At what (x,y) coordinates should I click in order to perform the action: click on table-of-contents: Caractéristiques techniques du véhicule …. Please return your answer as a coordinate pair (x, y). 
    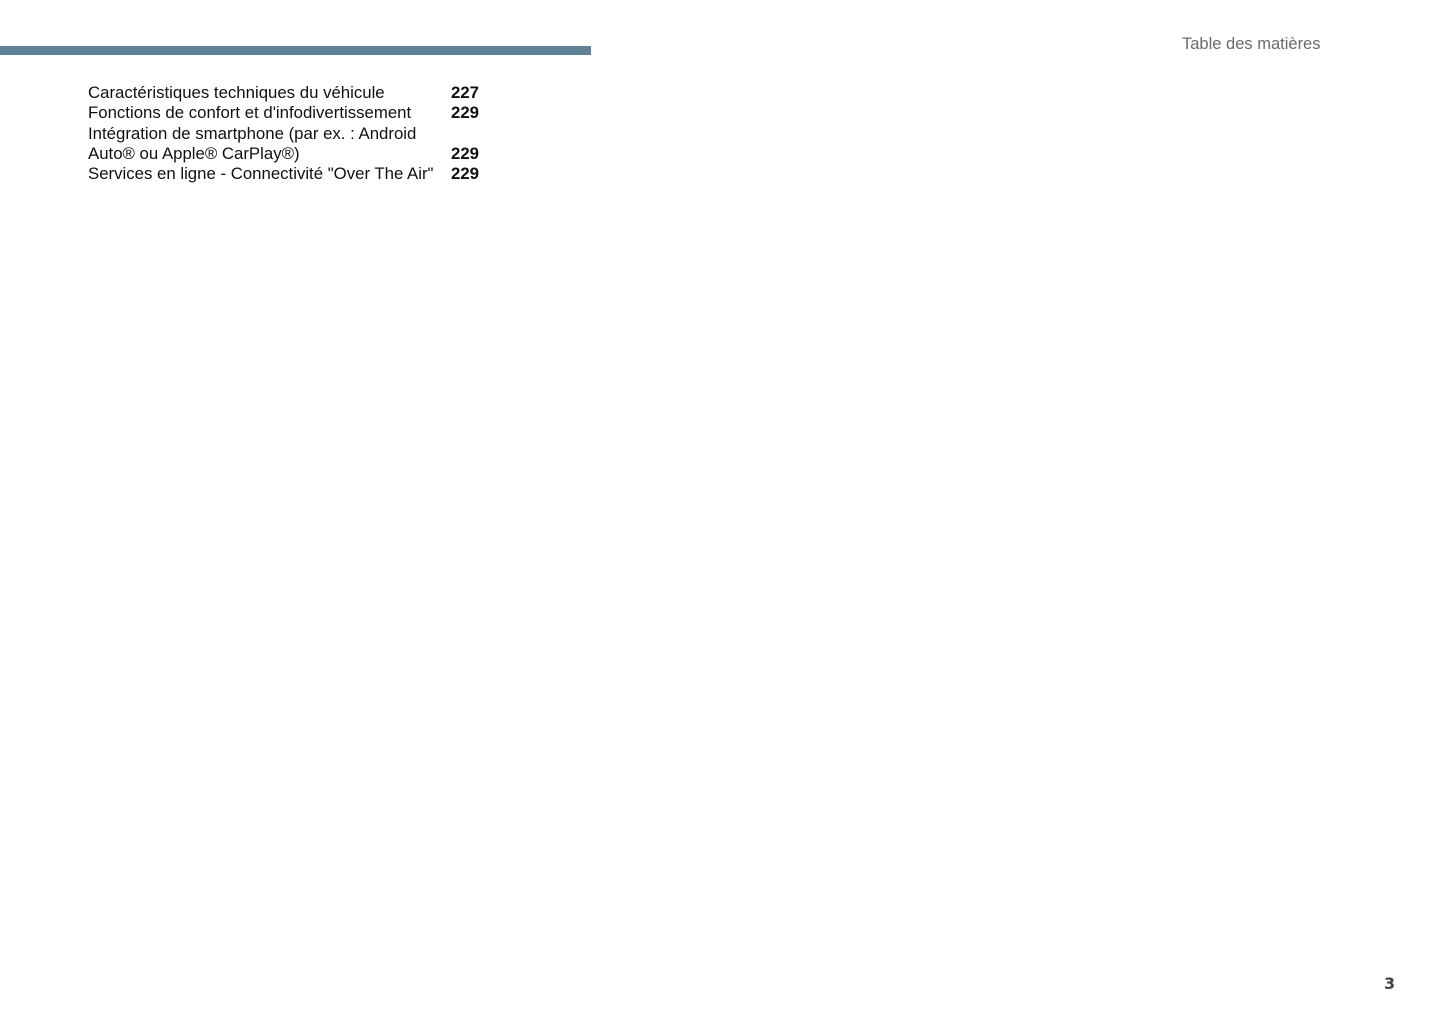
    Looking at the image, I should click on (283, 133).